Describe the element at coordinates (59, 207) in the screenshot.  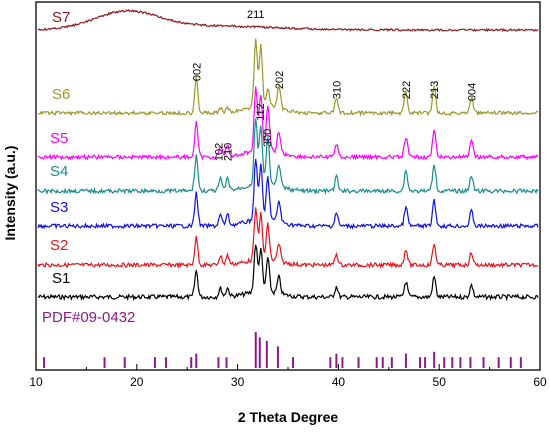
I see `series-label-s3: S3` at that location.